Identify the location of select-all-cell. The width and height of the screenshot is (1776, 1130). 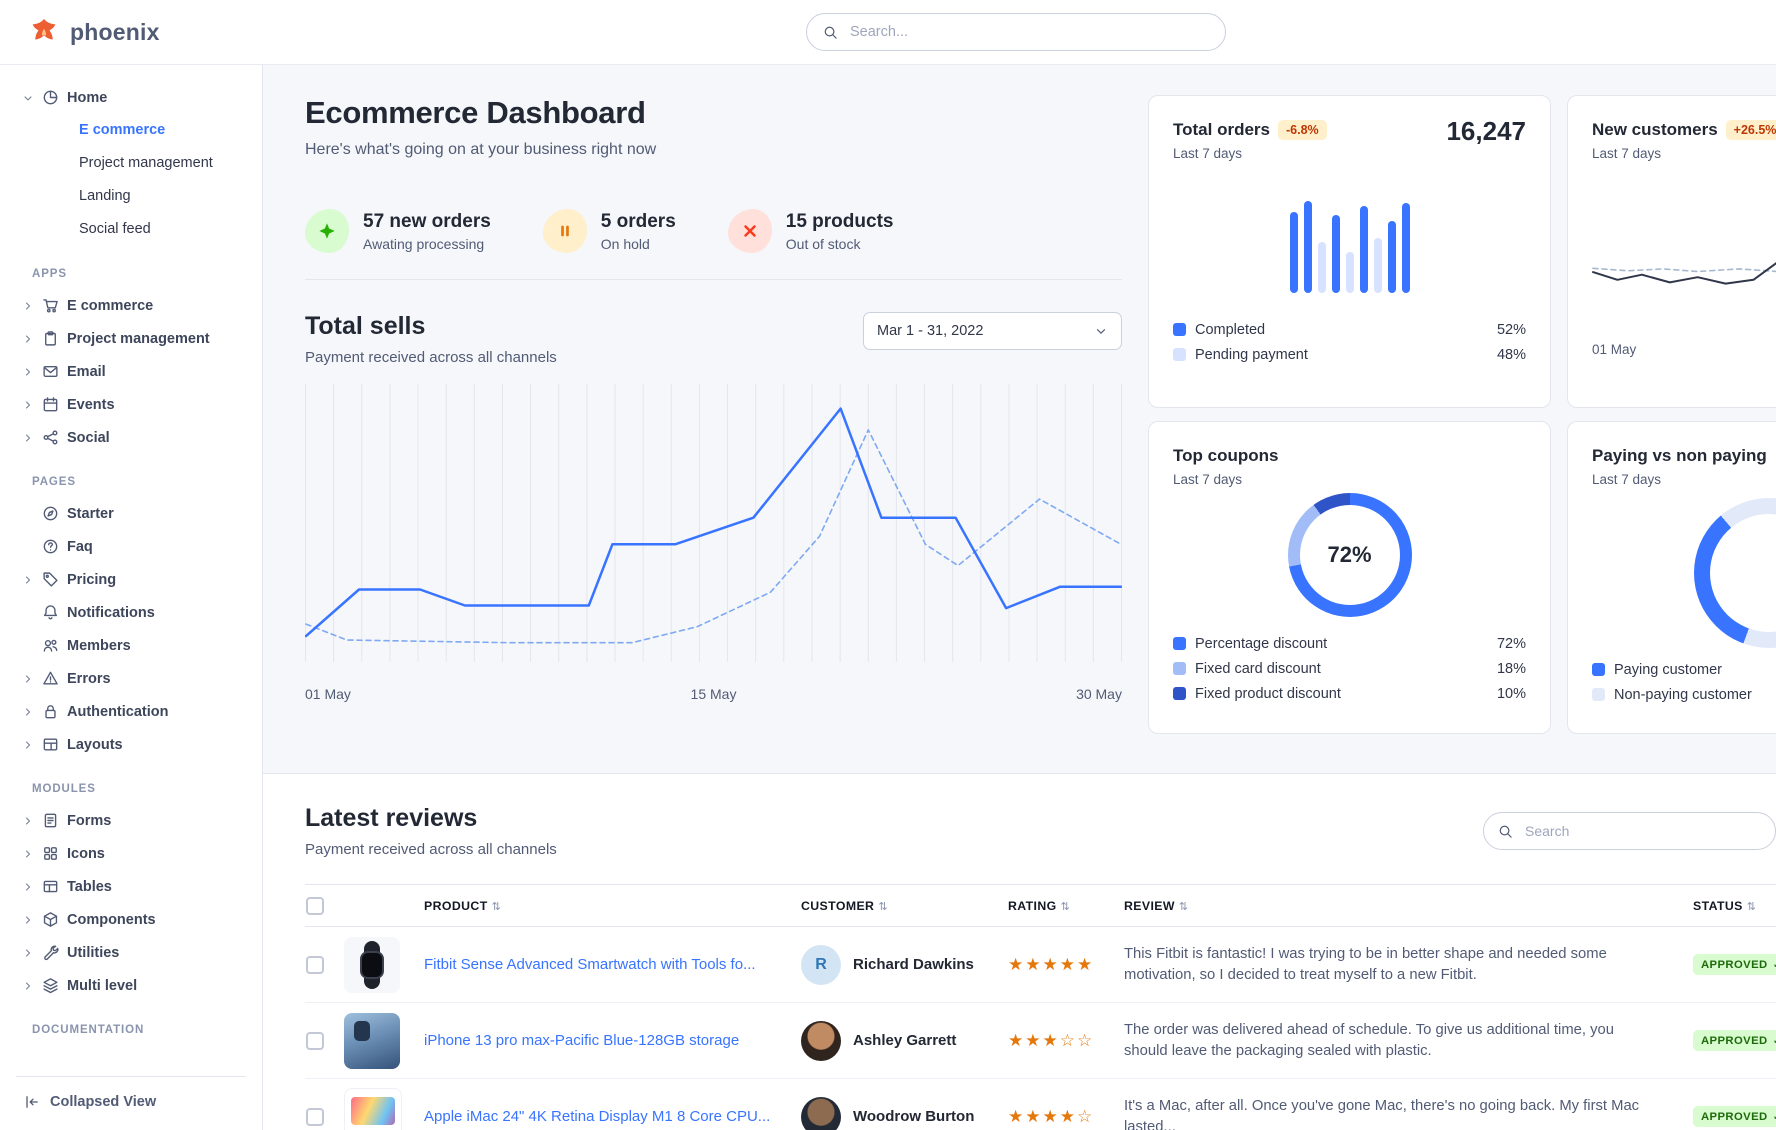
(324, 906).